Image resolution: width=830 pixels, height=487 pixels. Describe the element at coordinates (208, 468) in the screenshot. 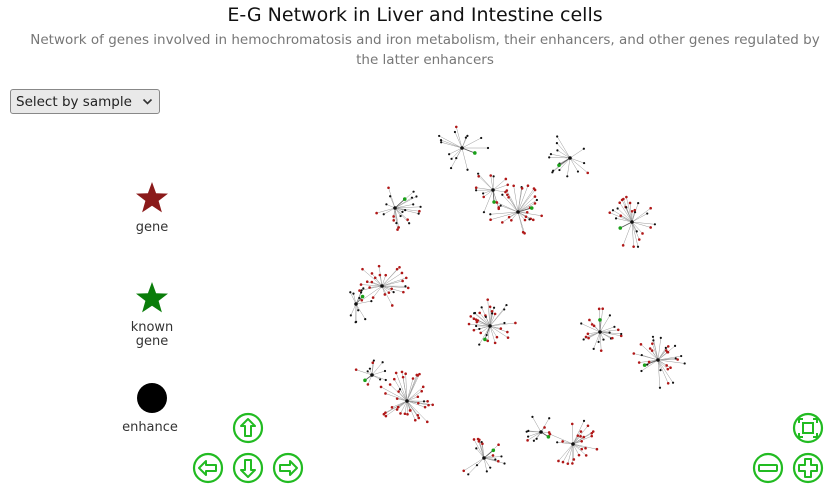

I see `nav-left-button` at that location.